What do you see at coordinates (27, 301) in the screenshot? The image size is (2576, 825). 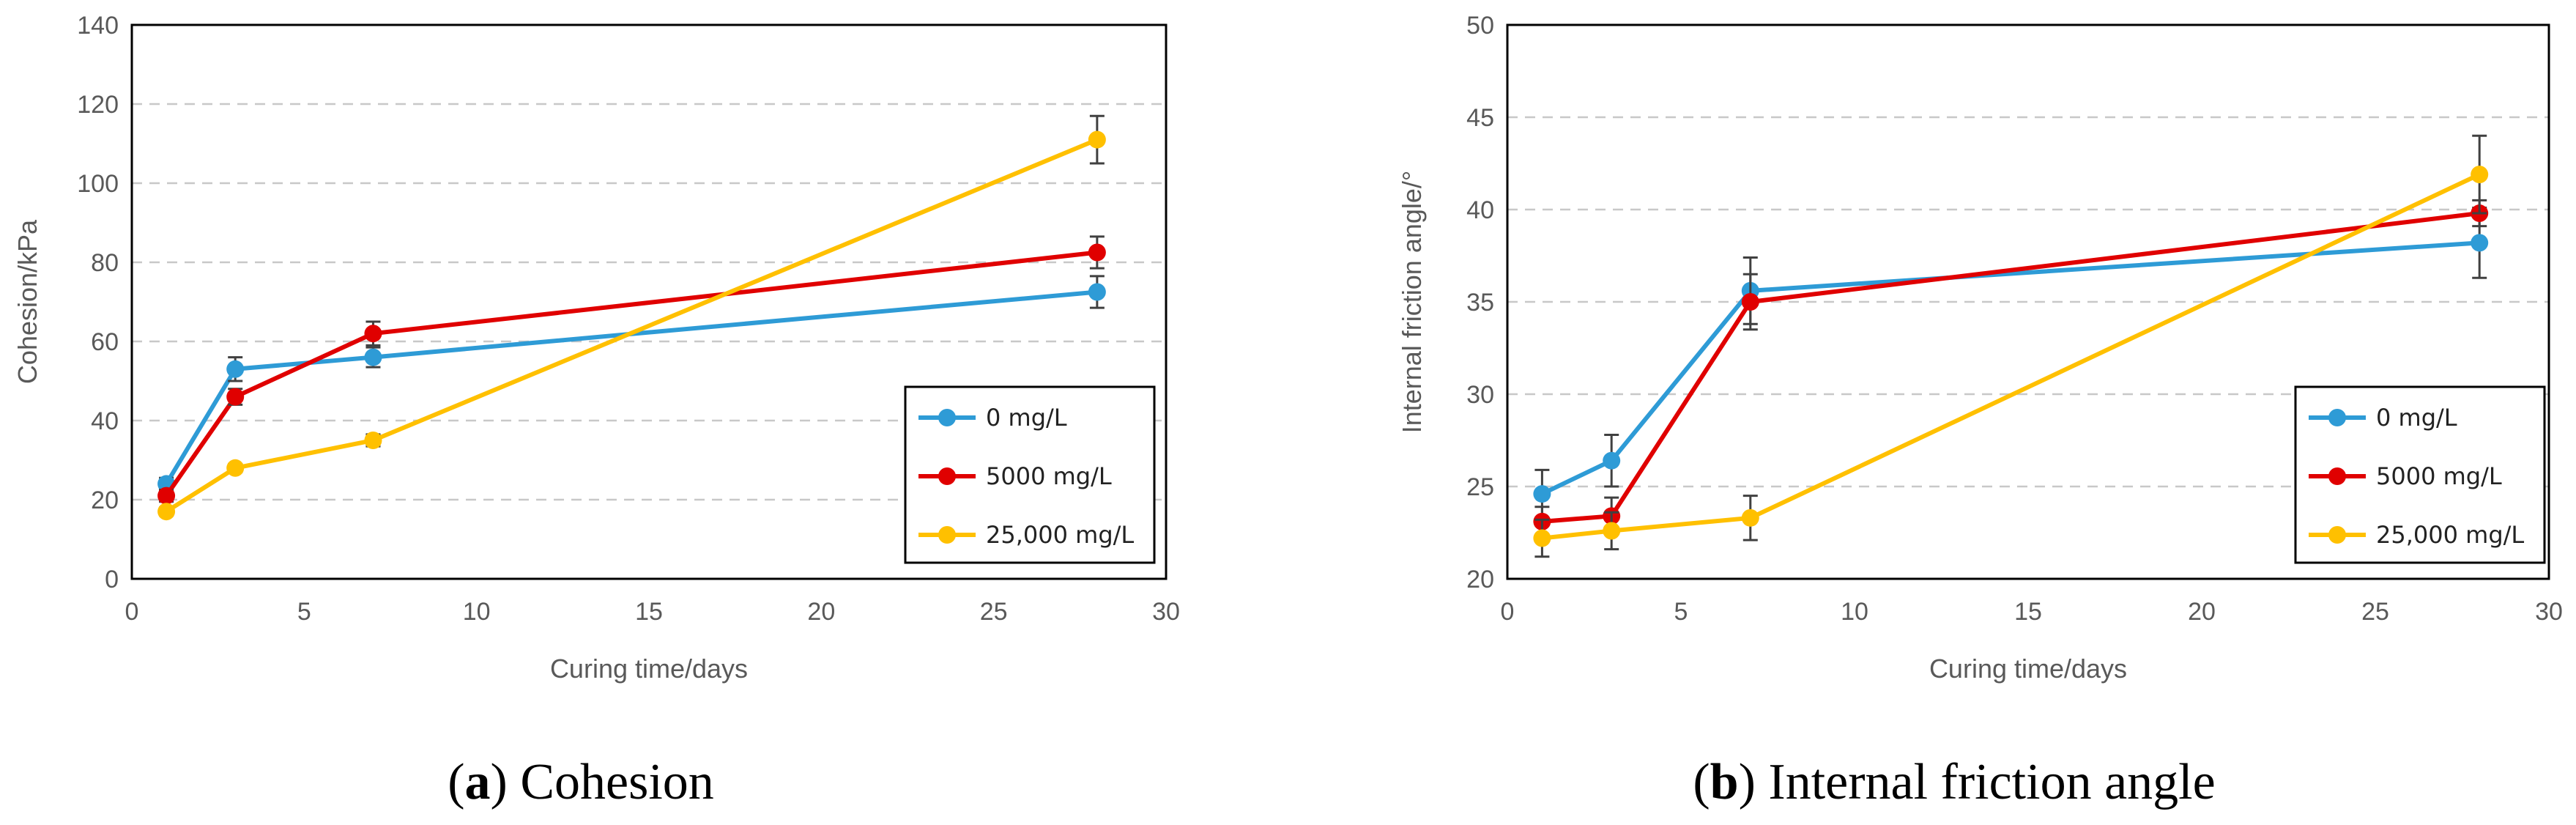 I see `y-axis-title: Cohesion/kPa` at bounding box center [27, 301].